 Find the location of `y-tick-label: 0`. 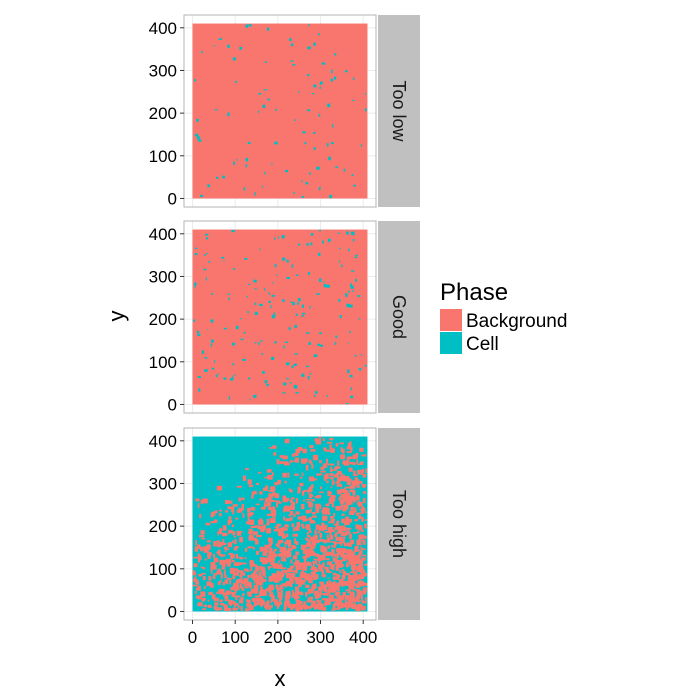

y-tick-label: 0 is located at coordinates (172, 198).